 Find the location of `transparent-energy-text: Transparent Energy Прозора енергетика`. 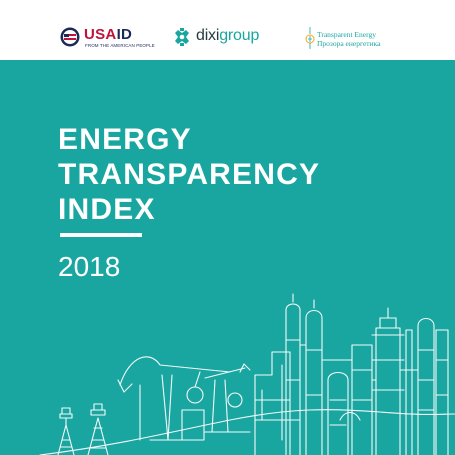

transparent-energy-text: Transparent Energy Прозора енергетика is located at coordinates (348, 39).